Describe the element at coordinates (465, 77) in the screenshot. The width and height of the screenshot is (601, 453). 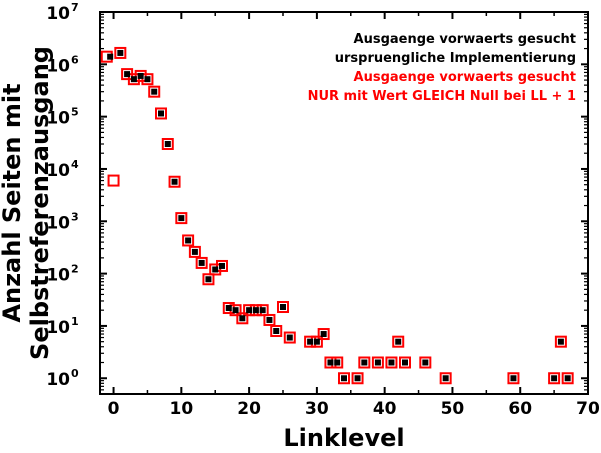
I see `legend-series-2-line-1: Ausgaenge vorwaerts gesucht` at that location.